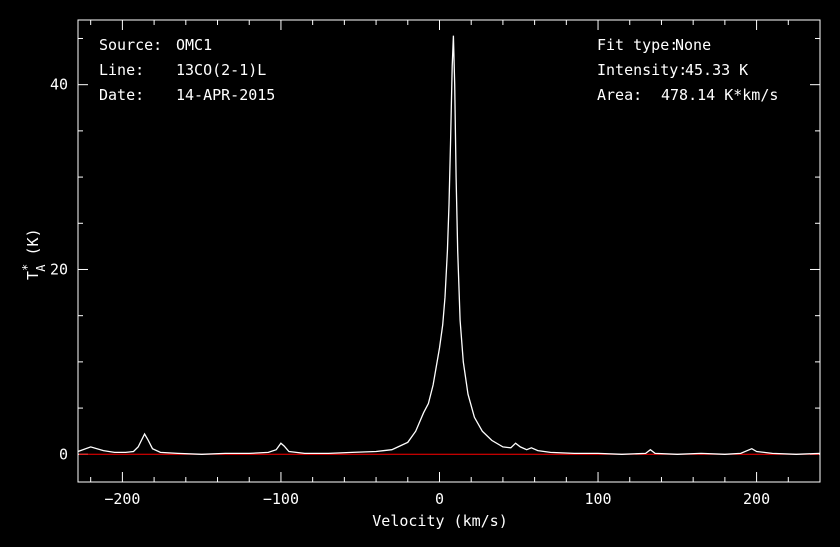 This screenshot has height=547, width=840. What do you see at coordinates (122, 499) in the screenshot?
I see `x-tick-label: −200` at bounding box center [122, 499].